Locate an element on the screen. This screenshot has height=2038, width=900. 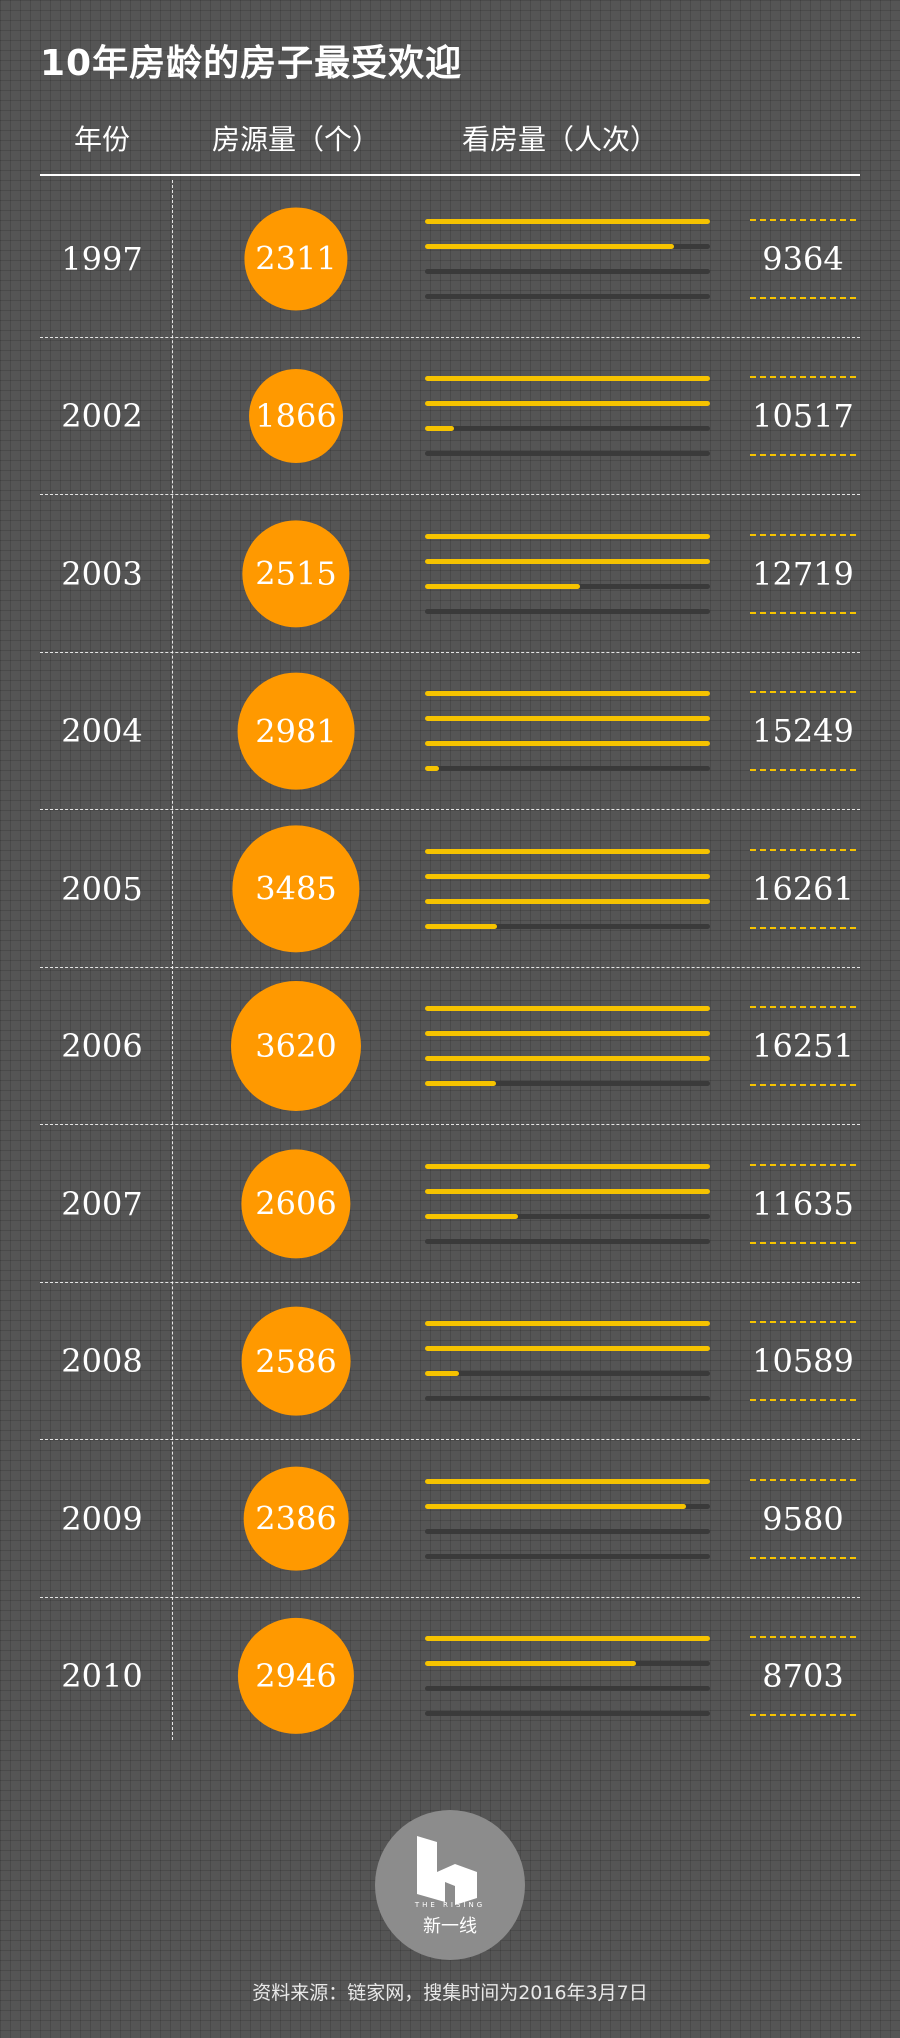
views-value: 10589 is located at coordinates (803, 1361).